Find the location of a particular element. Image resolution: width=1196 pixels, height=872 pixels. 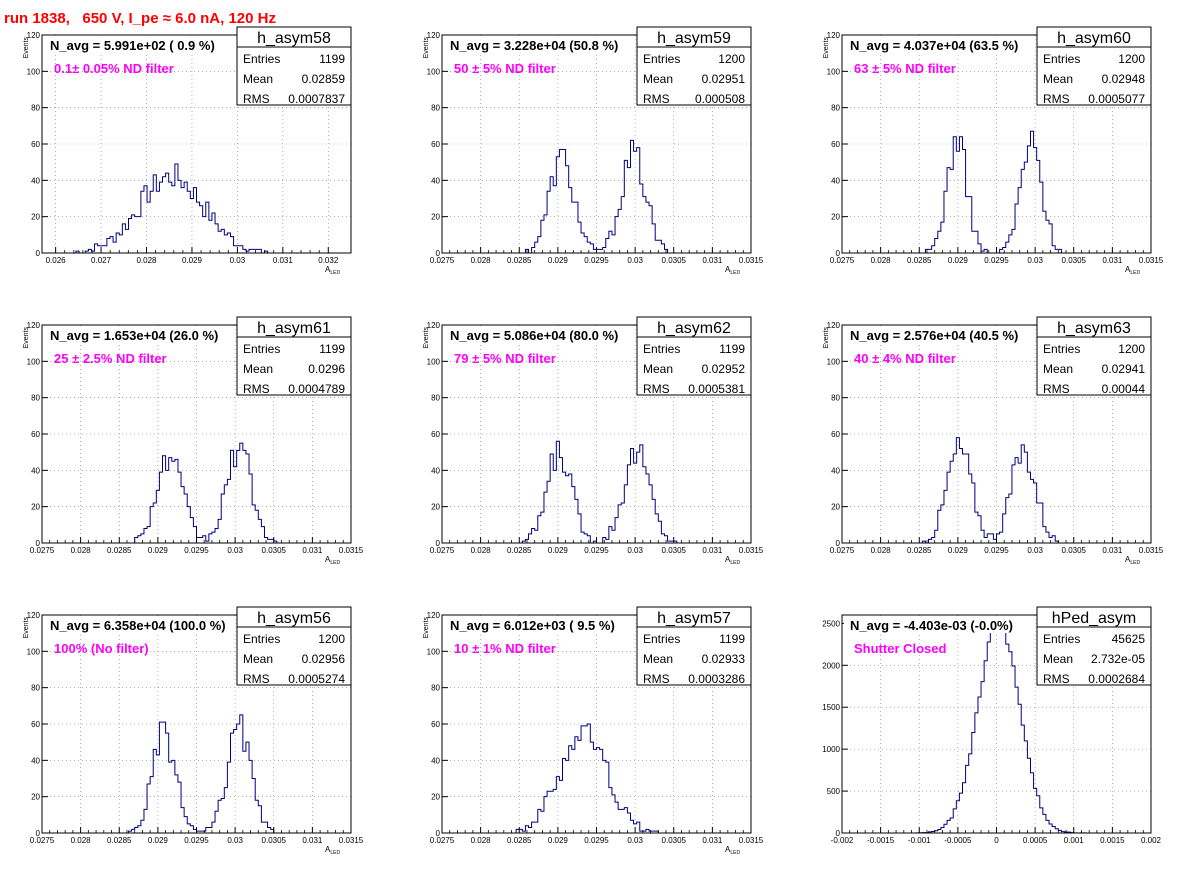

filter-annotation: 0.1± 0.05% ND filter is located at coordinates (114, 68).